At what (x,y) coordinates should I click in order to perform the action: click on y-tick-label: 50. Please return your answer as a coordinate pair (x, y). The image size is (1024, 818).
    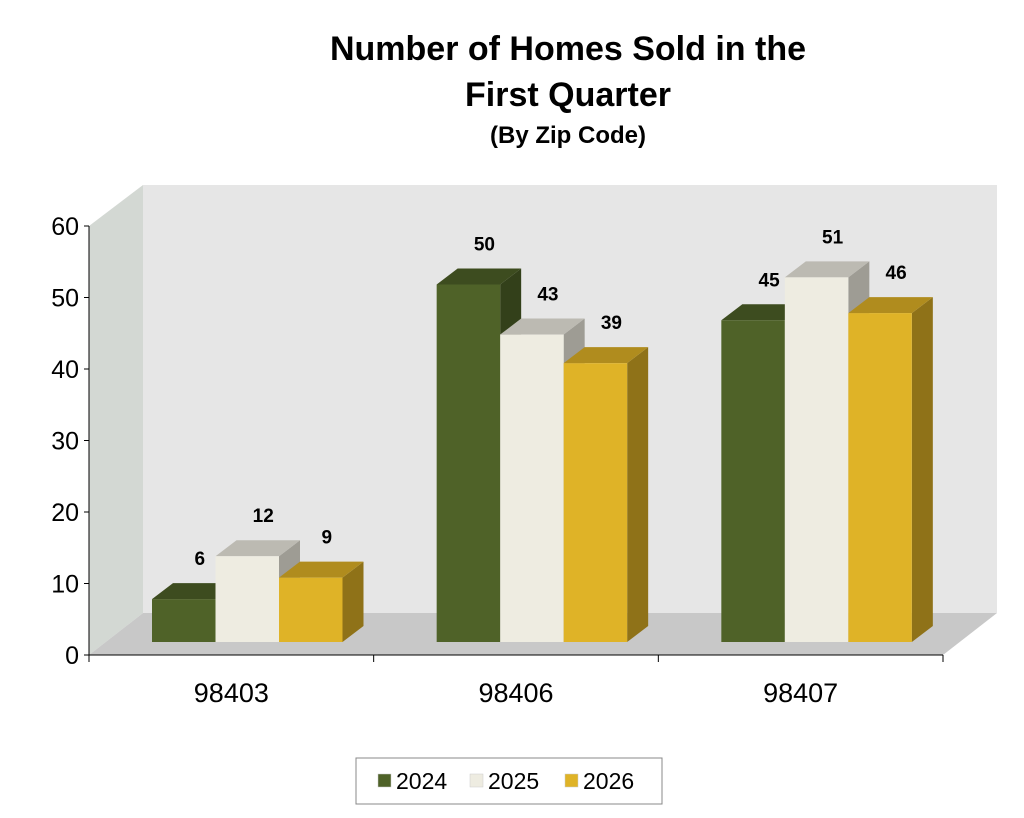
    Looking at the image, I should click on (65, 299).